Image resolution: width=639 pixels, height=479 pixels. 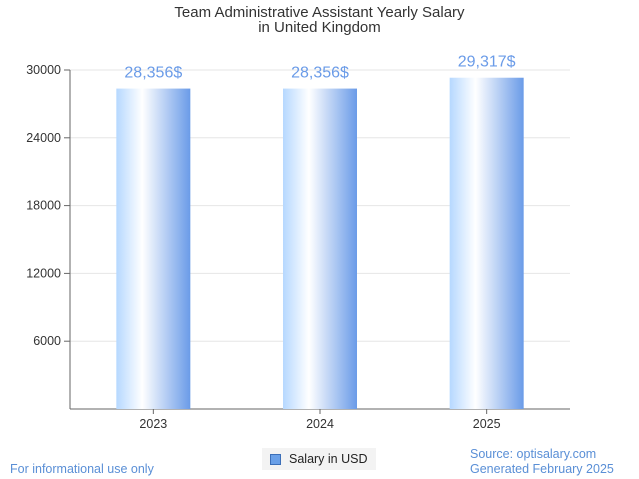 I want to click on footer-generated: Generated February 2025, so click(x=542, y=469).